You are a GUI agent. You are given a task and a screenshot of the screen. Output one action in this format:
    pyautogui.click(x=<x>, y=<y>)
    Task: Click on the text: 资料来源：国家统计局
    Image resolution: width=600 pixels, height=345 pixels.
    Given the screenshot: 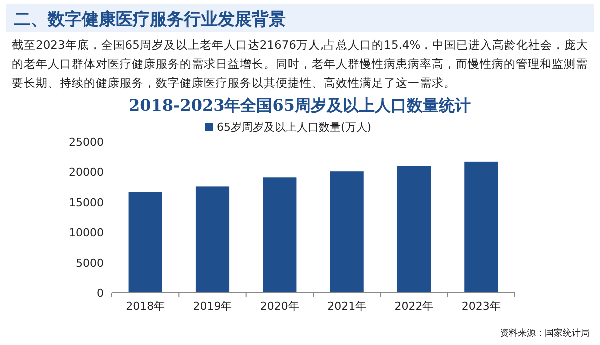 What is the action you would take?
    pyautogui.click(x=545, y=333)
    